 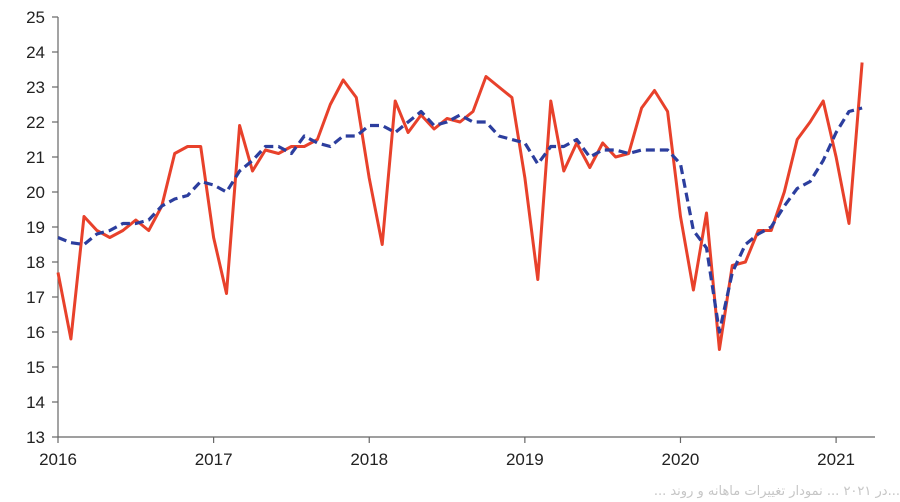 What do you see at coordinates (35, 157) in the screenshot?
I see `y-tick-label: 21` at bounding box center [35, 157].